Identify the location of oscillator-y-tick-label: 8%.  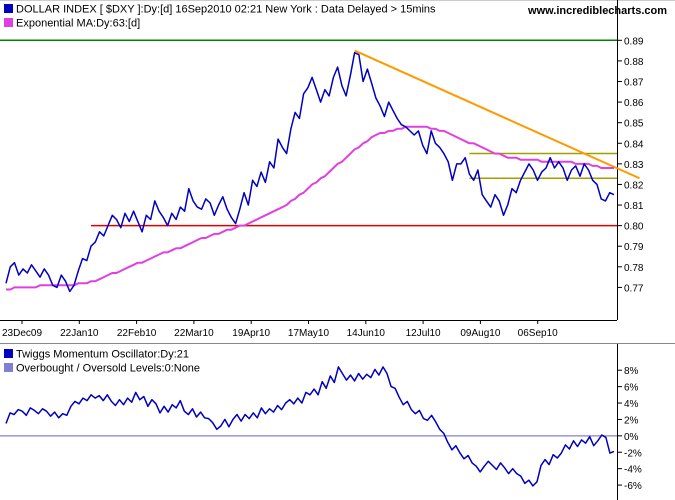
(631, 371).